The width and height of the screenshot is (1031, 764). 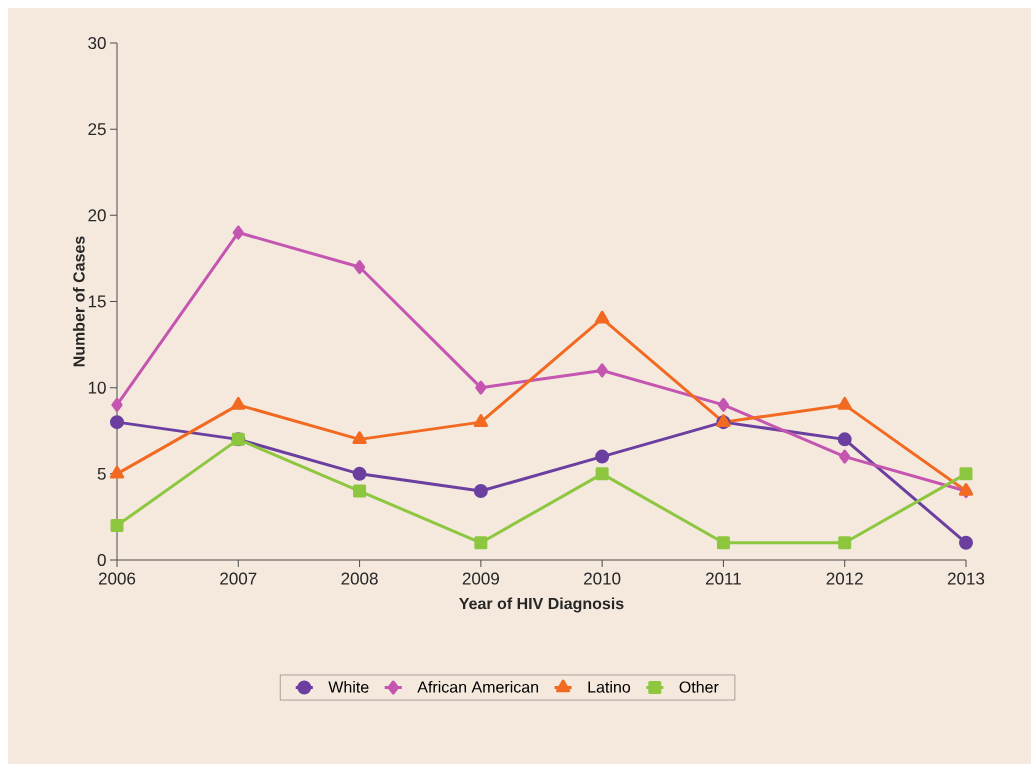 What do you see at coordinates (966, 578) in the screenshot?
I see `x-tick-label: 2013` at bounding box center [966, 578].